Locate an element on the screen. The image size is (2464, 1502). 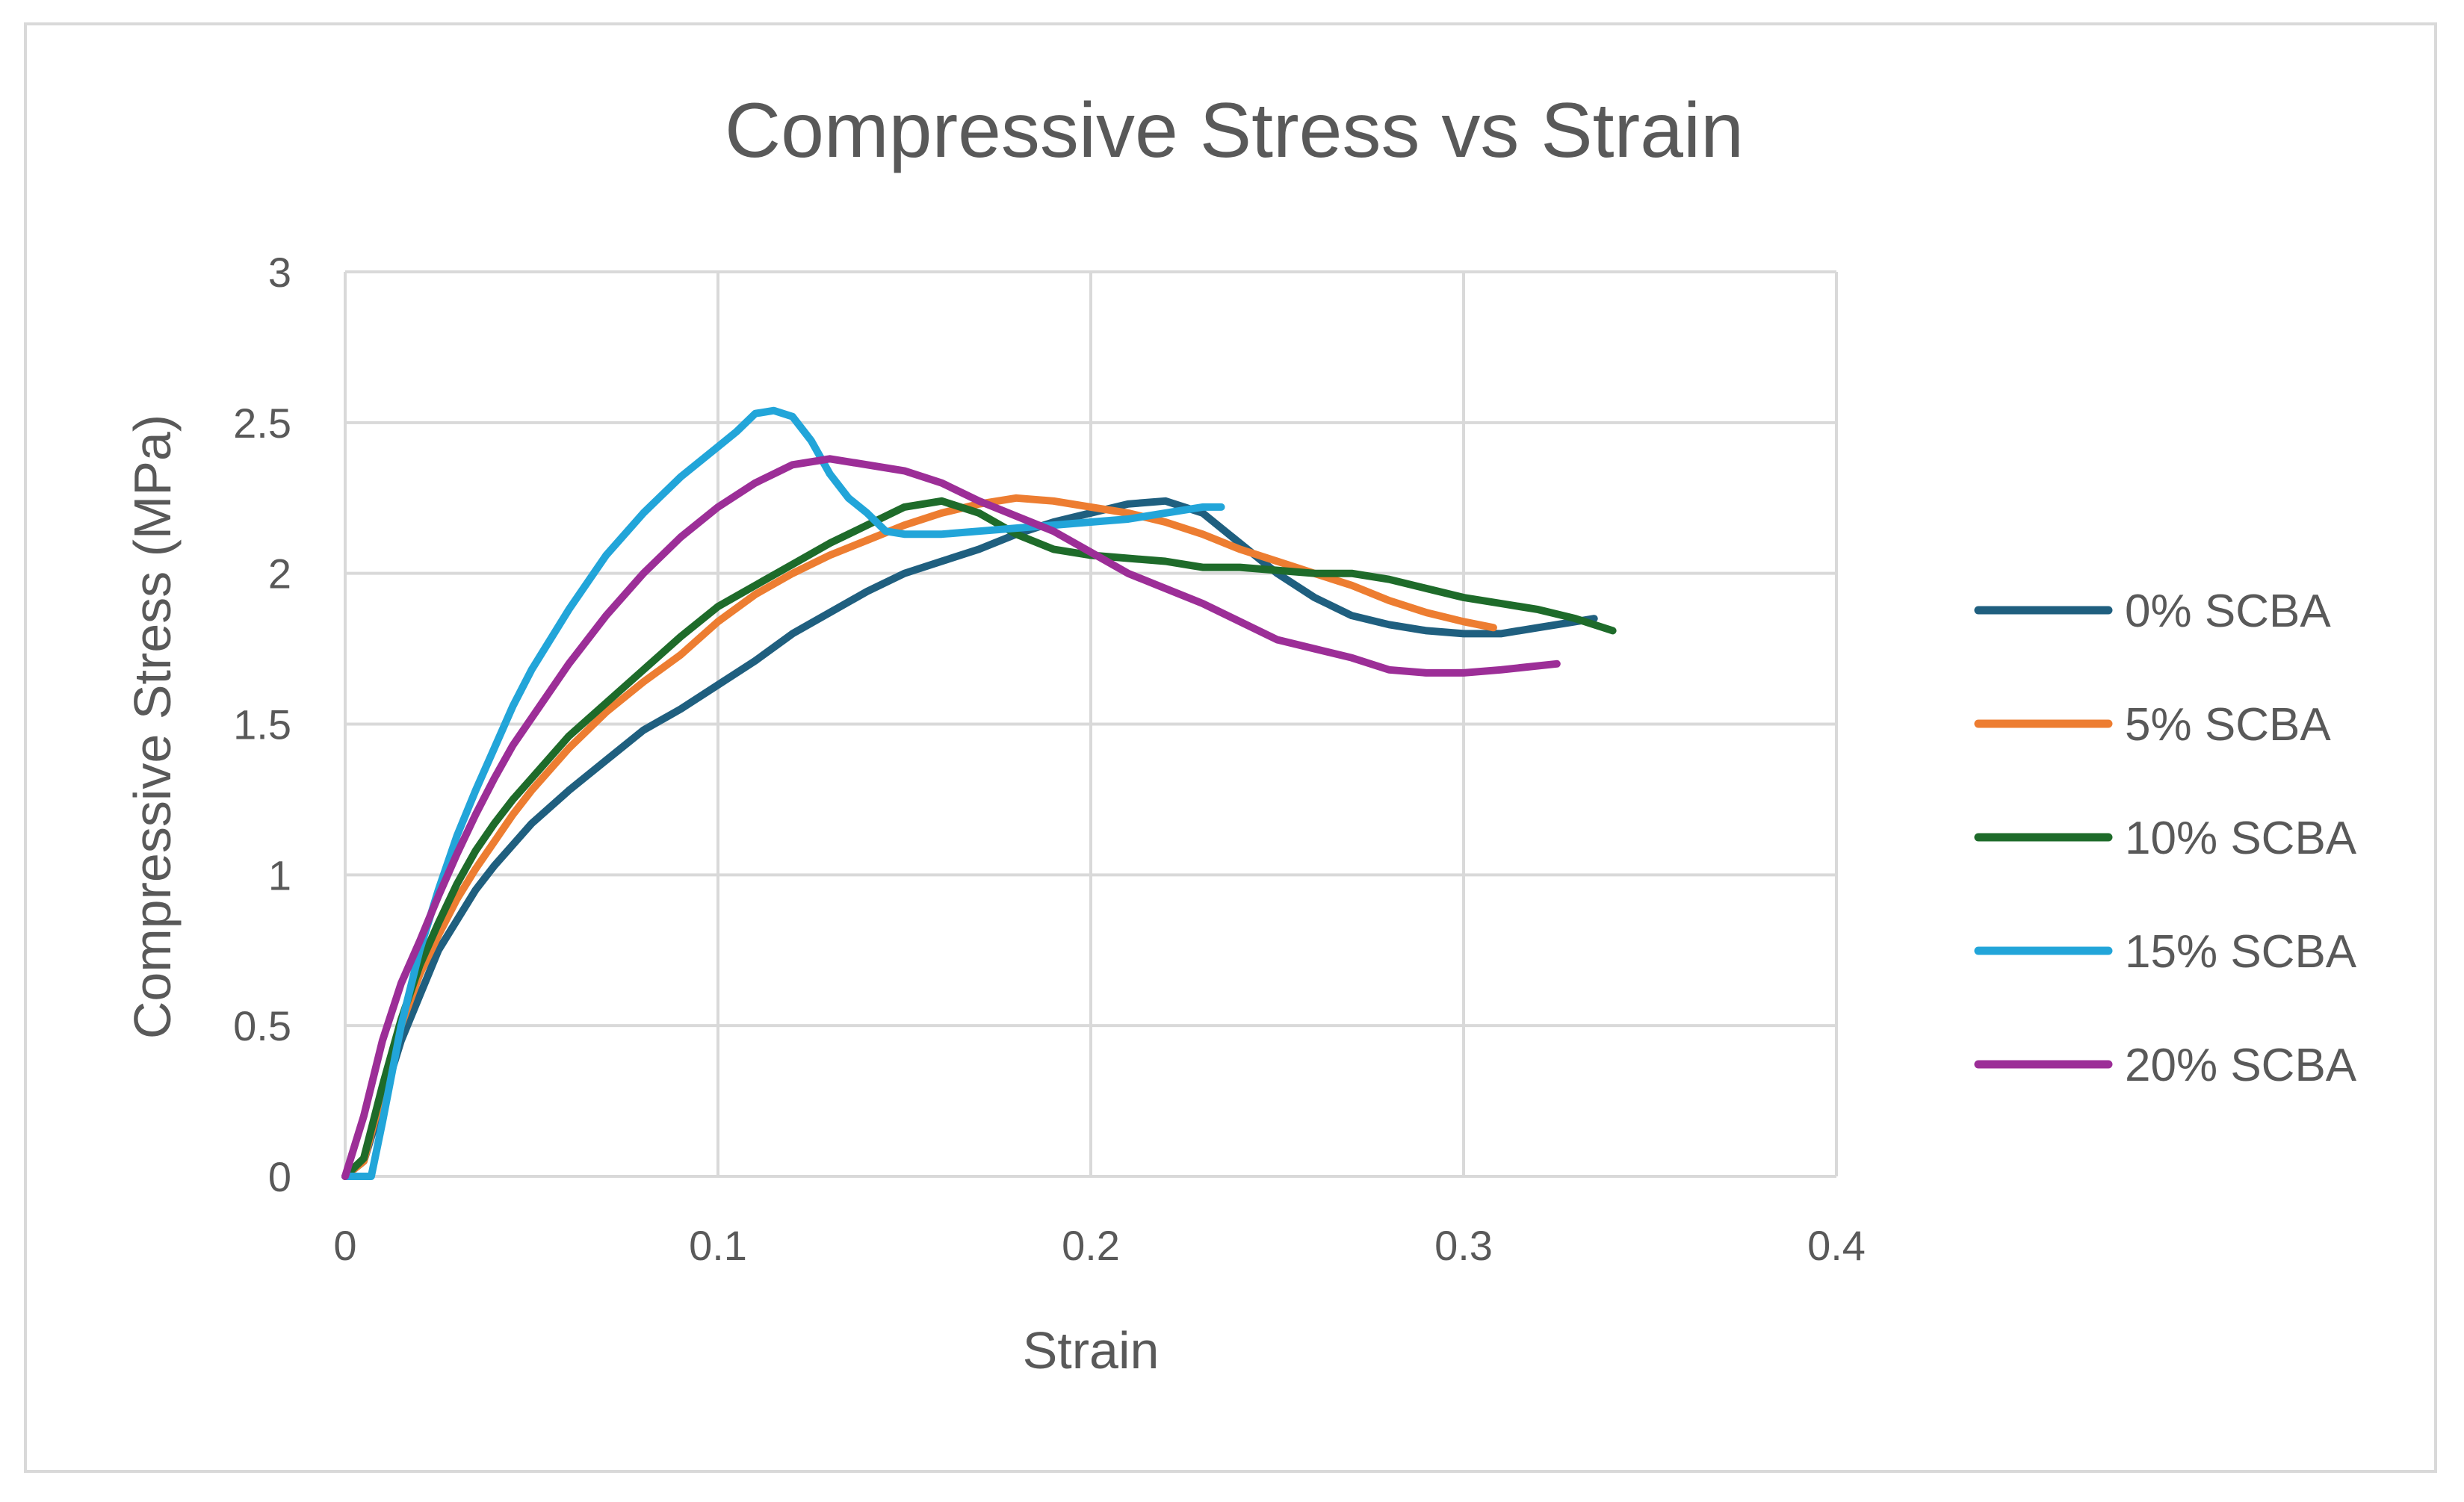
x-tick-label: 0 is located at coordinates (344, 1245).